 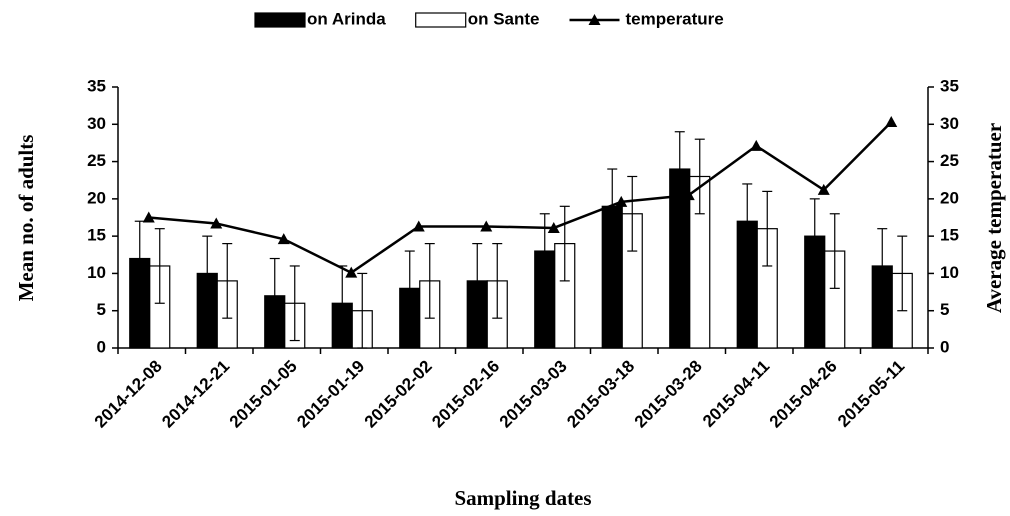 I want to click on y-tick-label: 30, so click(x=96, y=123).